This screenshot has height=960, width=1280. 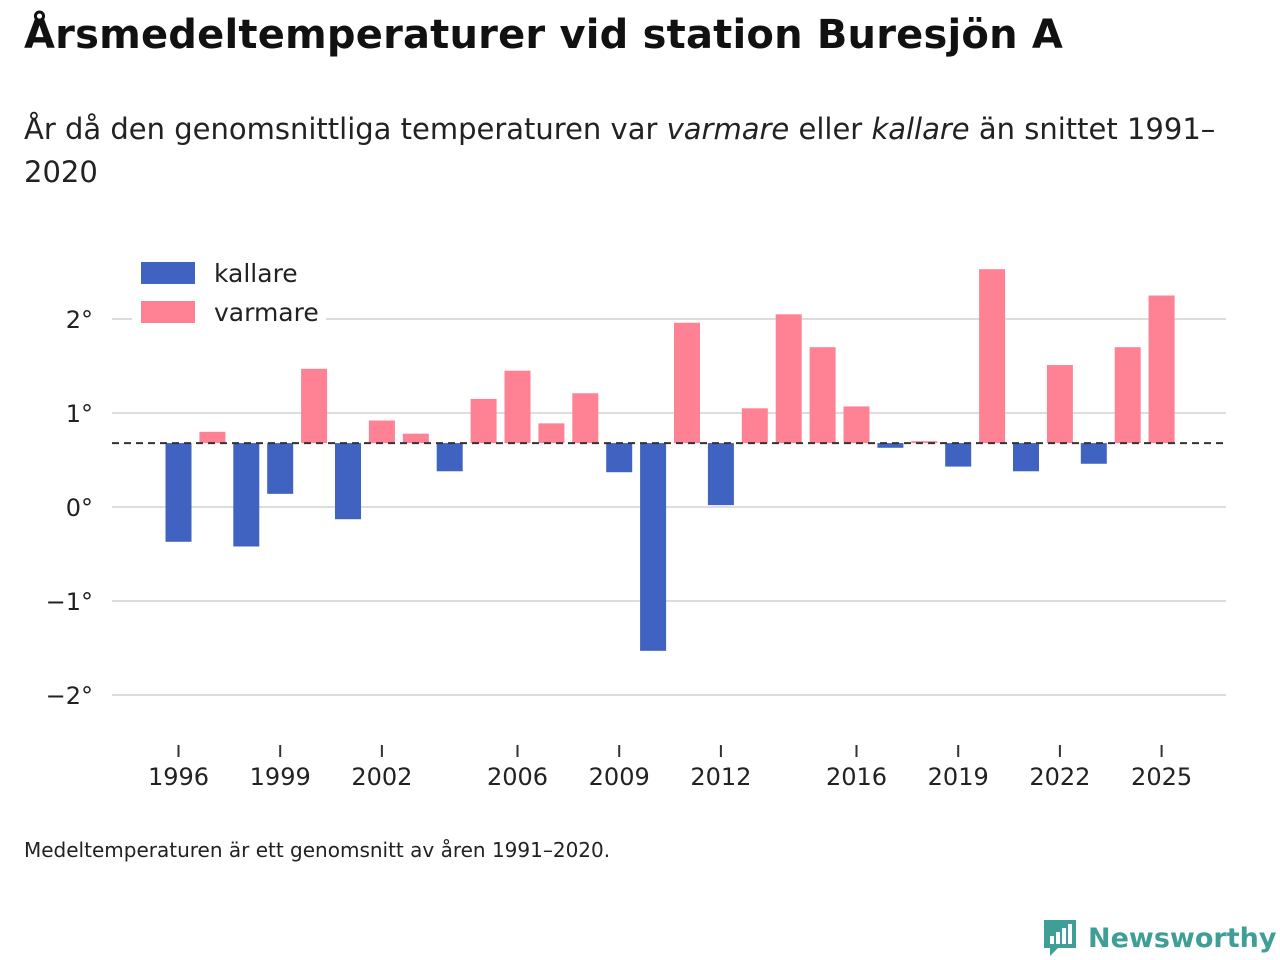 What do you see at coordinates (79, 320) in the screenshot?
I see `y-tick-label: 2°` at bounding box center [79, 320].